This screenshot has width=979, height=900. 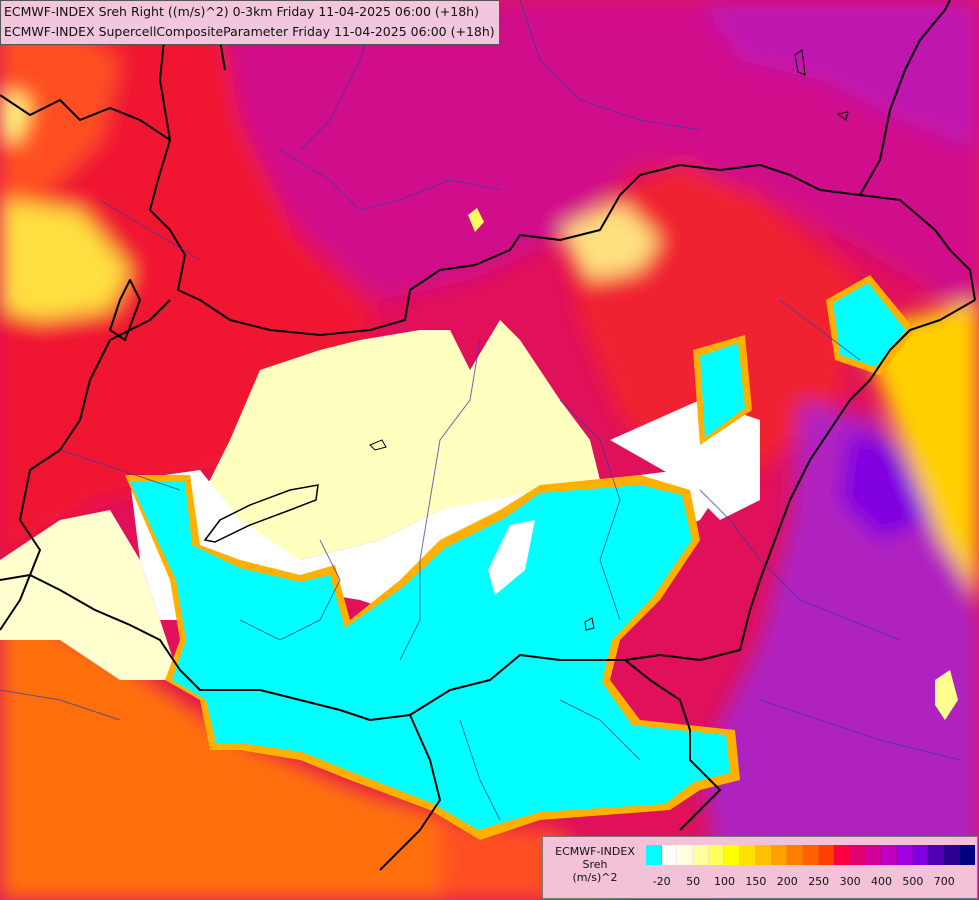 I want to click on legend-tick-label: 700, so click(x=944, y=881).